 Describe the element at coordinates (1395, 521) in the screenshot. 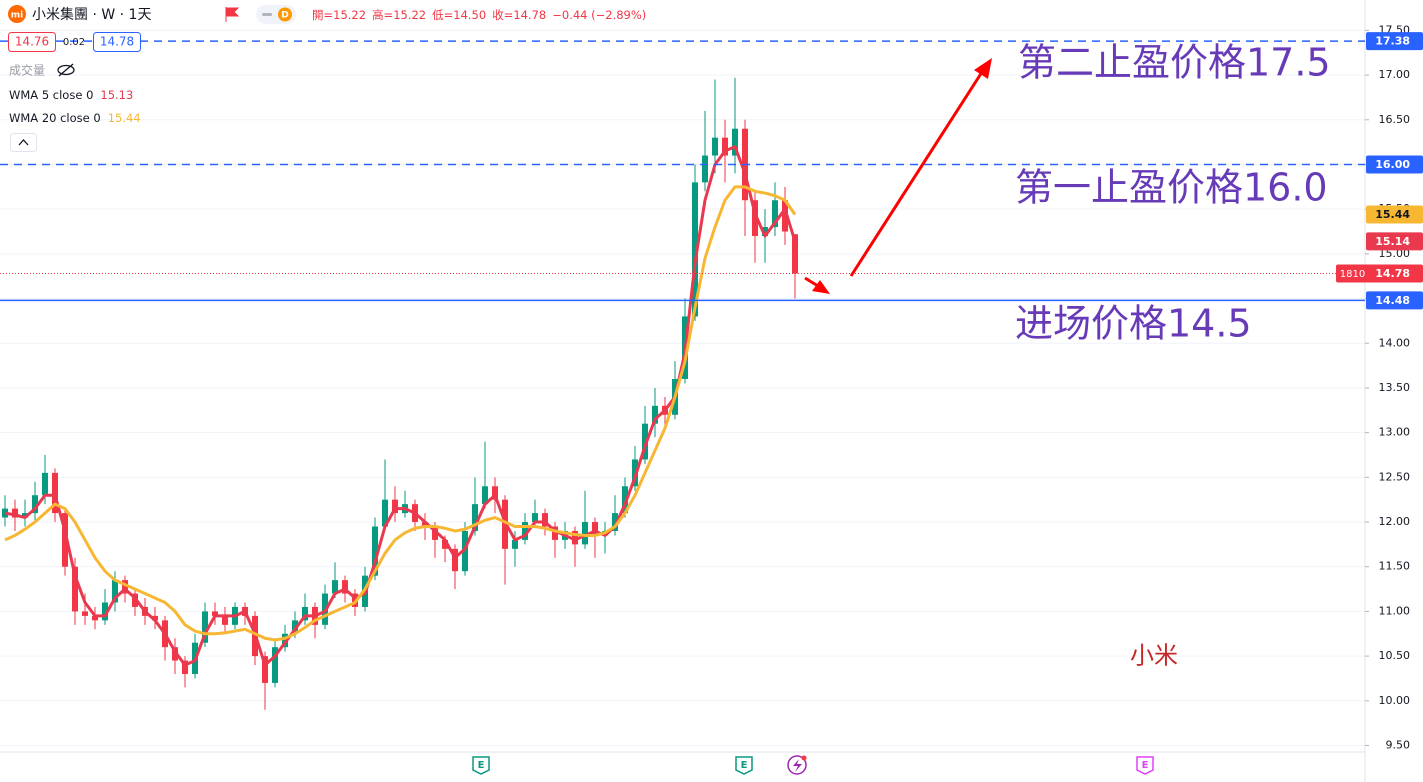

I see `y-tick-label: 12.00` at that location.